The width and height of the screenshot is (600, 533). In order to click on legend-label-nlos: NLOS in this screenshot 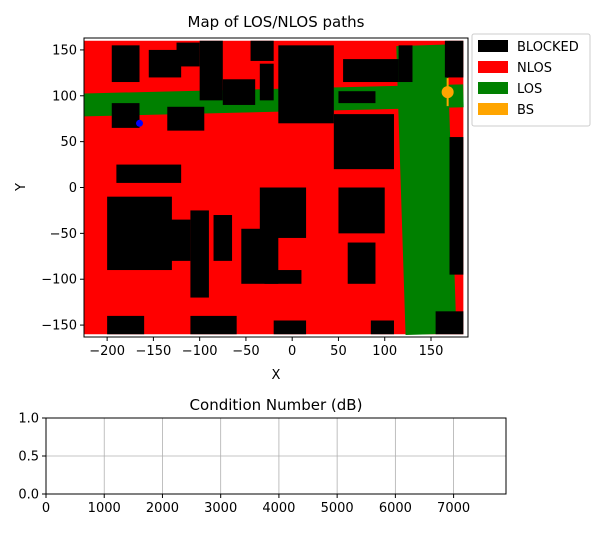, I will do `click(534, 68)`.